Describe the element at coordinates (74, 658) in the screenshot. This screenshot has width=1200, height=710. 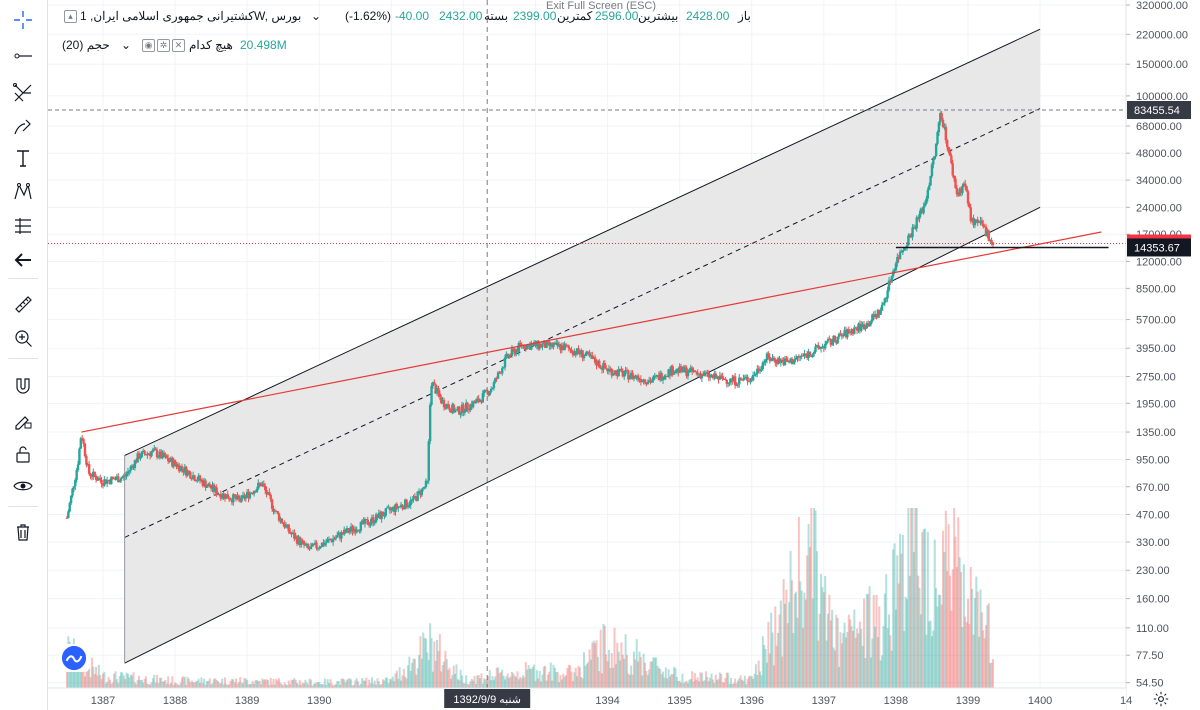
I see `tv-logo-icon` at that location.